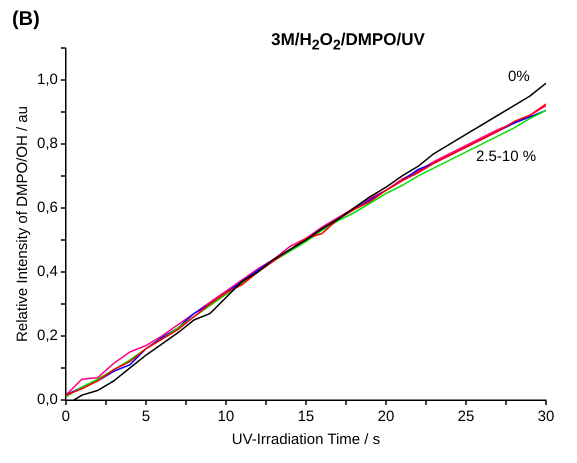 Image resolution: width=577 pixels, height=463 pixels. Describe the element at coordinates (146, 417) in the screenshot. I see `x-tick-label: 5` at that location.